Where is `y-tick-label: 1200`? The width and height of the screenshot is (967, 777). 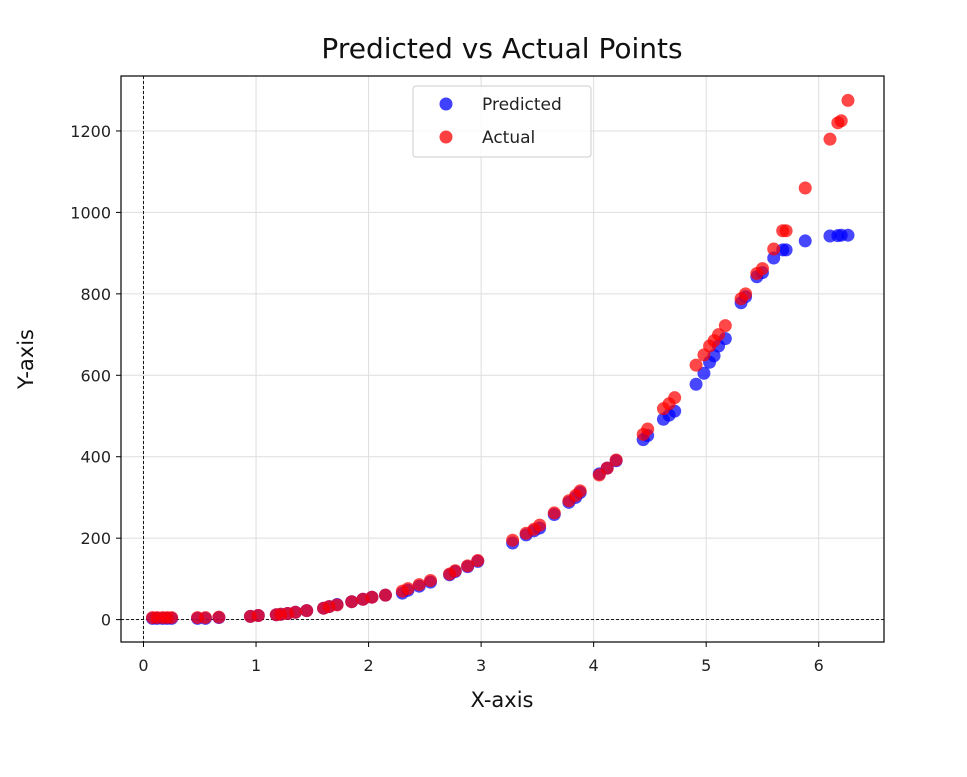 y-tick-label: 1200 is located at coordinates (90, 131).